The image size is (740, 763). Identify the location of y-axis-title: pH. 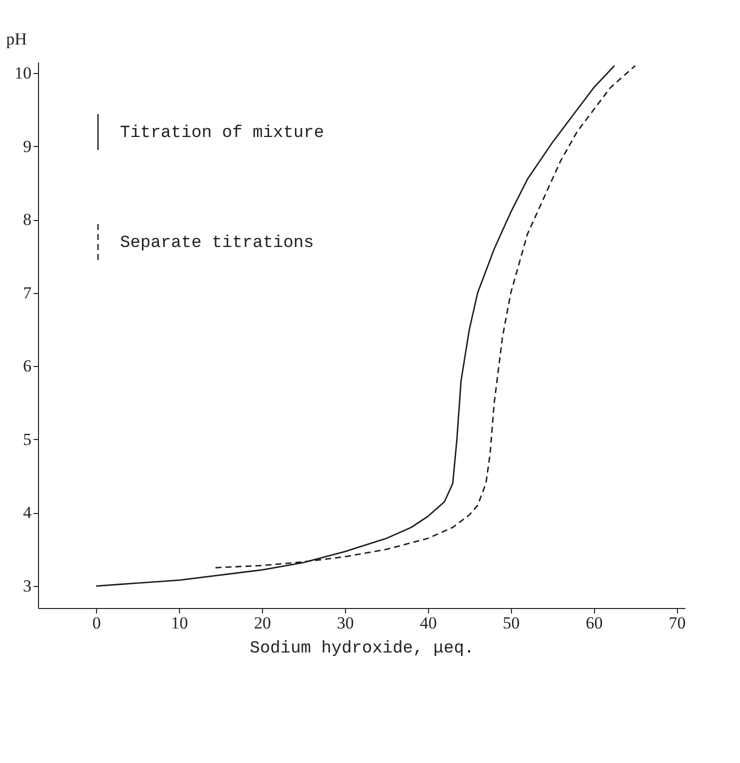
(16, 39).